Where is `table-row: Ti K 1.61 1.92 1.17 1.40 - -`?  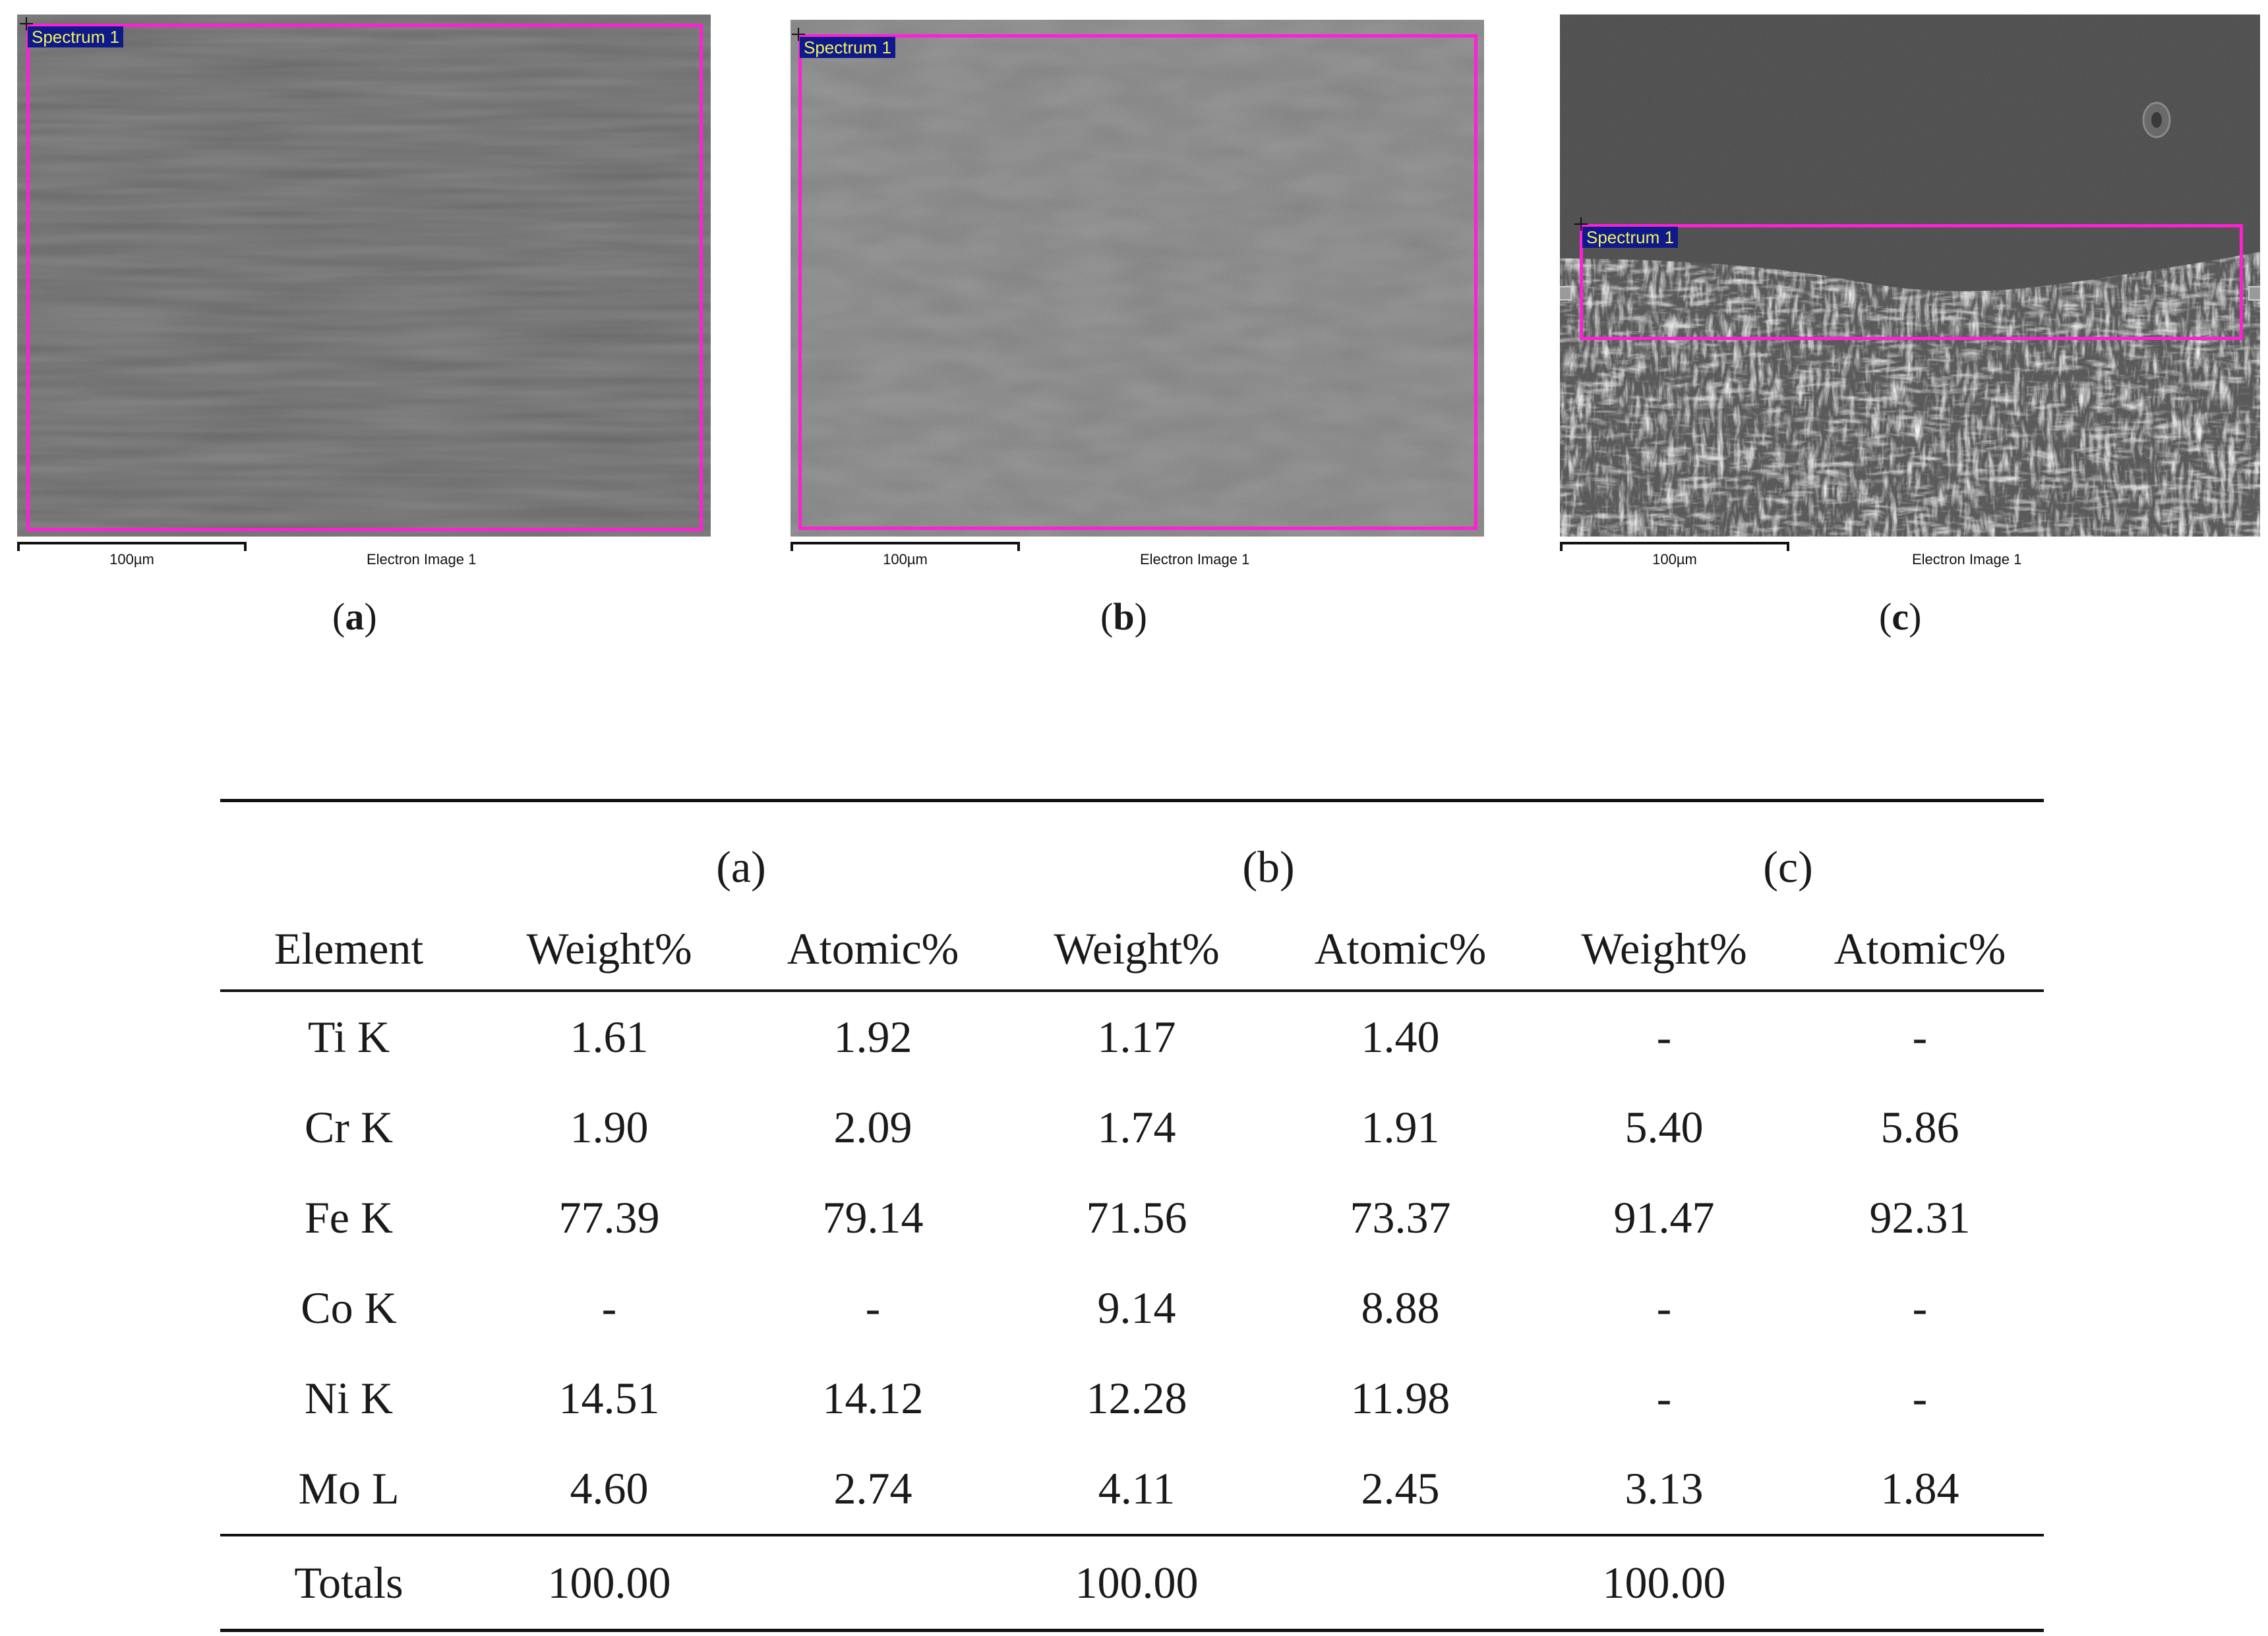
table-row: Ti K 1.61 1.92 1.17 1.40 - - is located at coordinates (1132, 1036).